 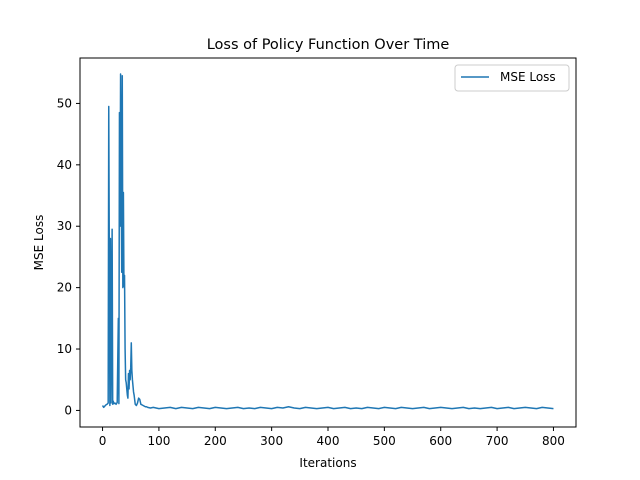 I want to click on x-tick-label: 100, so click(x=158, y=441).